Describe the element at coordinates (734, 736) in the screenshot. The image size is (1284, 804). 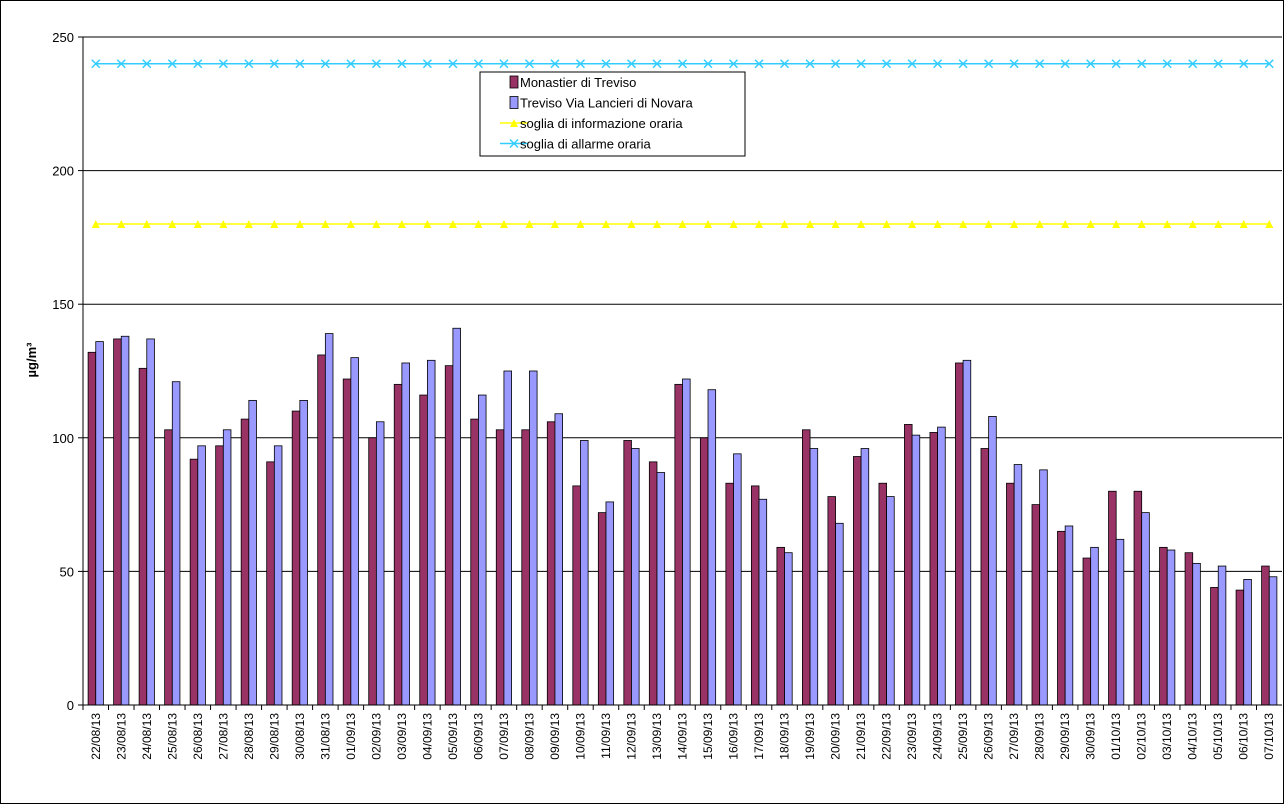
I see `x-tick-label: 16/09/13` at that location.